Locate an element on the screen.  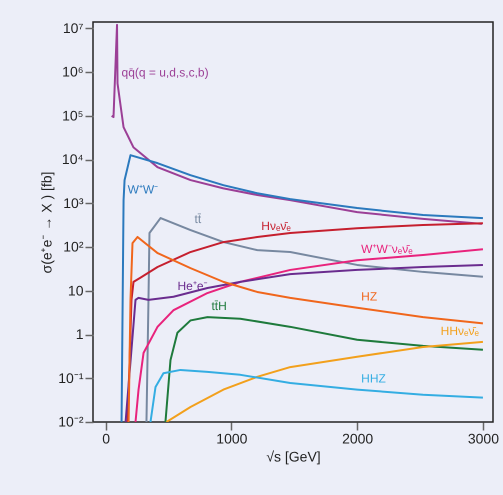
annotation: HHZ is located at coordinates (373, 379).